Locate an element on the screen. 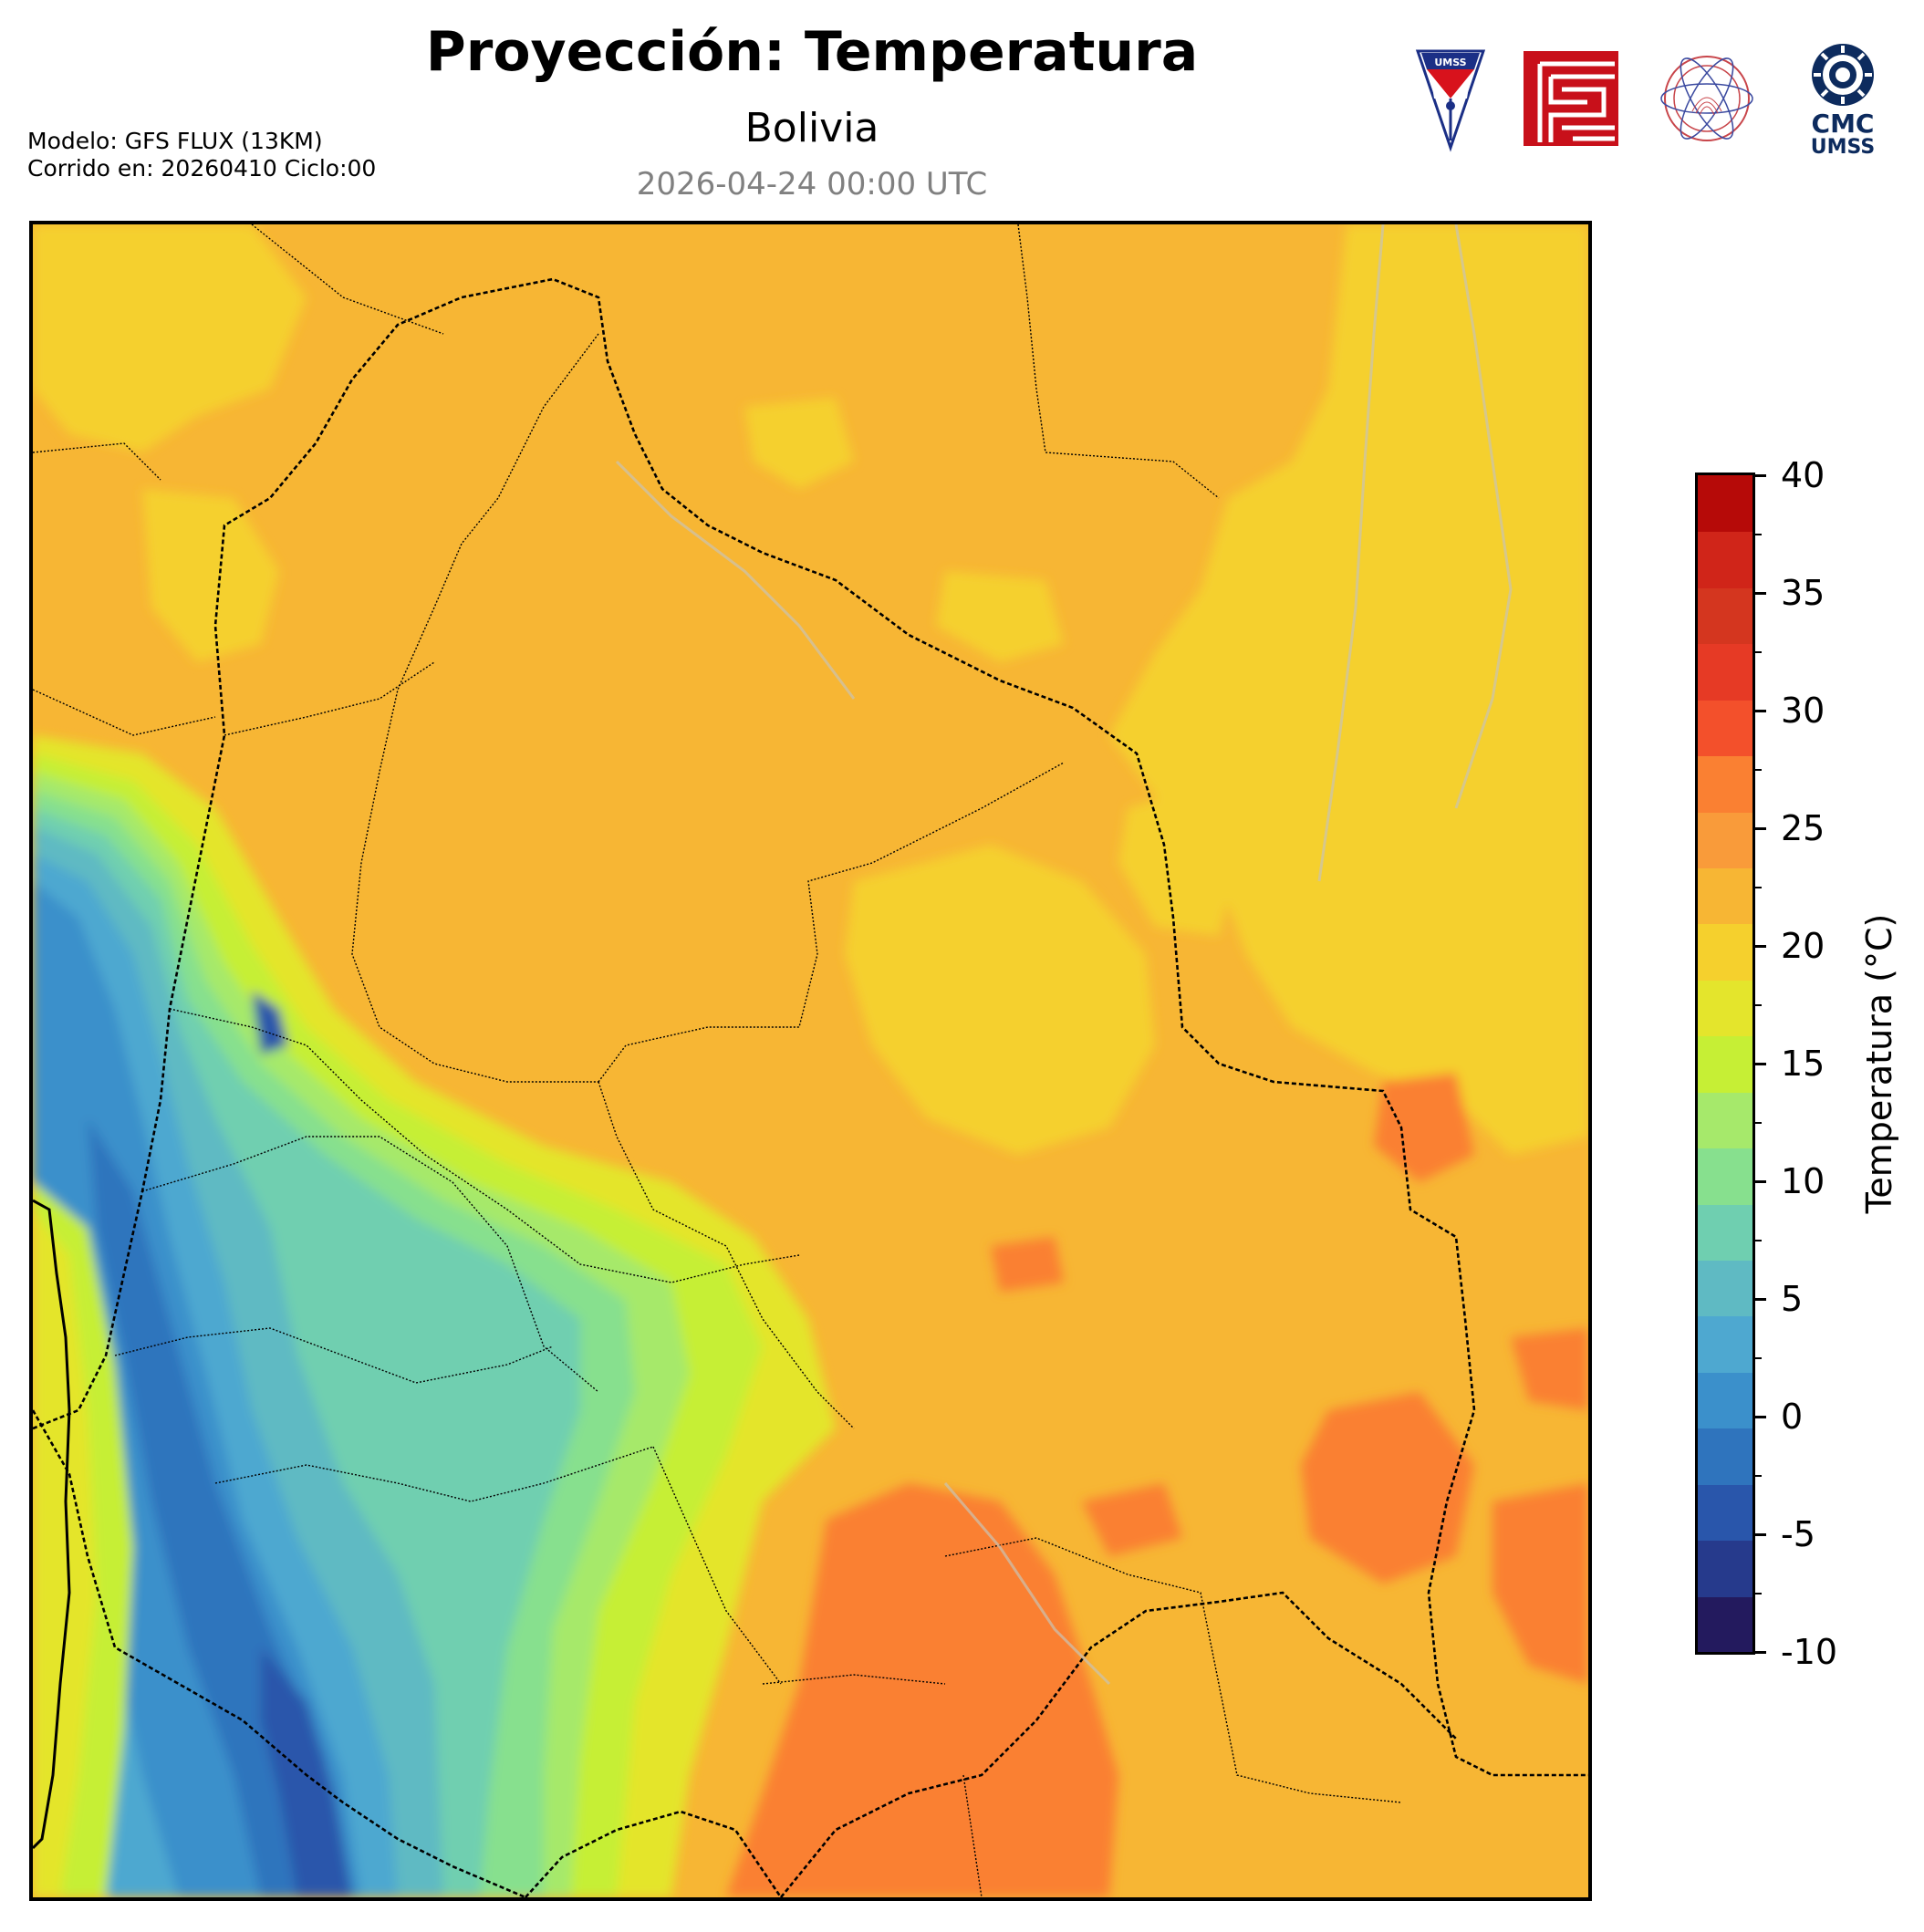  forecast-datetime: 2026-04-24 00:00 UTC is located at coordinates (812, 184).